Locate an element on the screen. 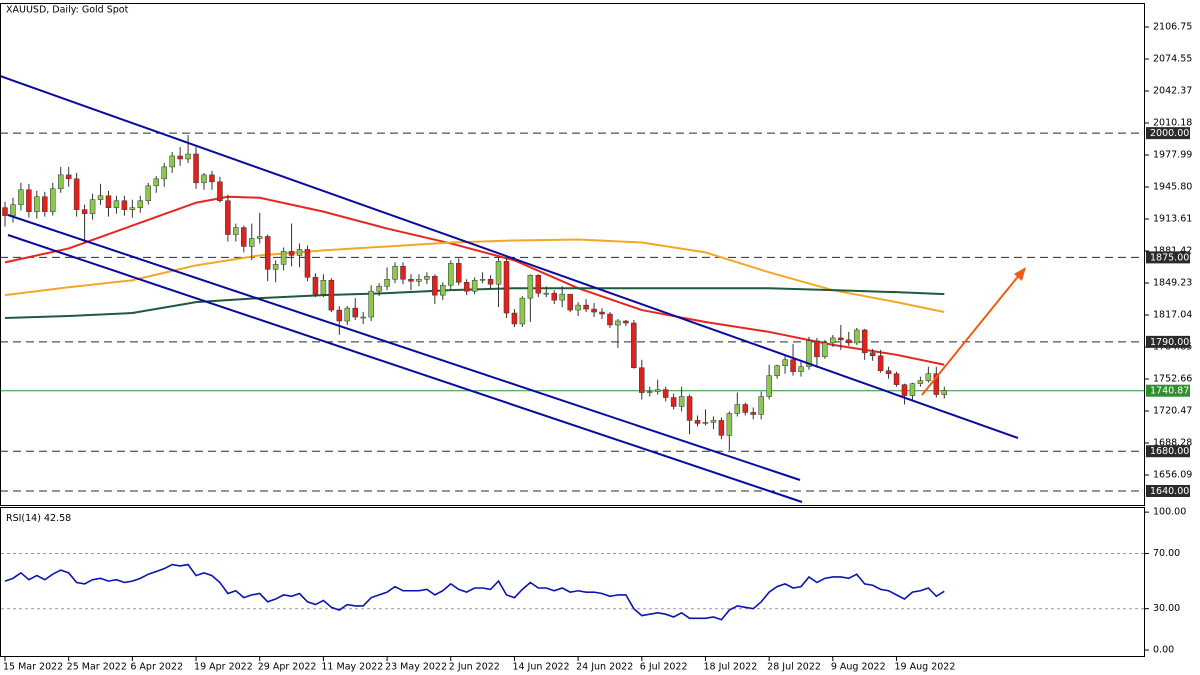  y-tick-label: 2010.18 is located at coordinates (1172, 123).